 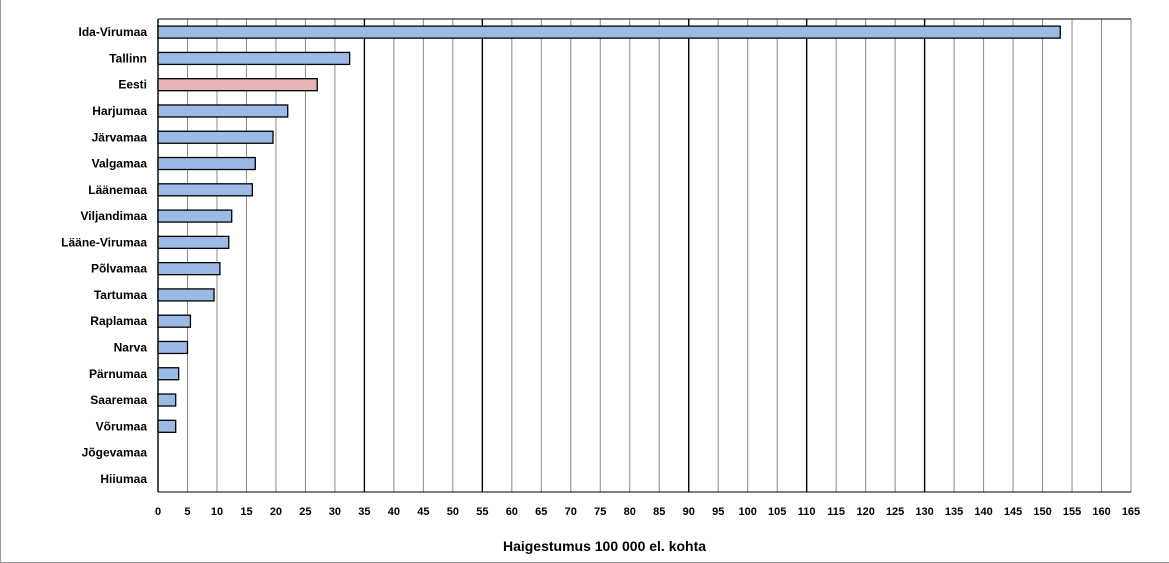 What do you see at coordinates (174, 321) in the screenshot?
I see `bar-raplamaa` at bounding box center [174, 321].